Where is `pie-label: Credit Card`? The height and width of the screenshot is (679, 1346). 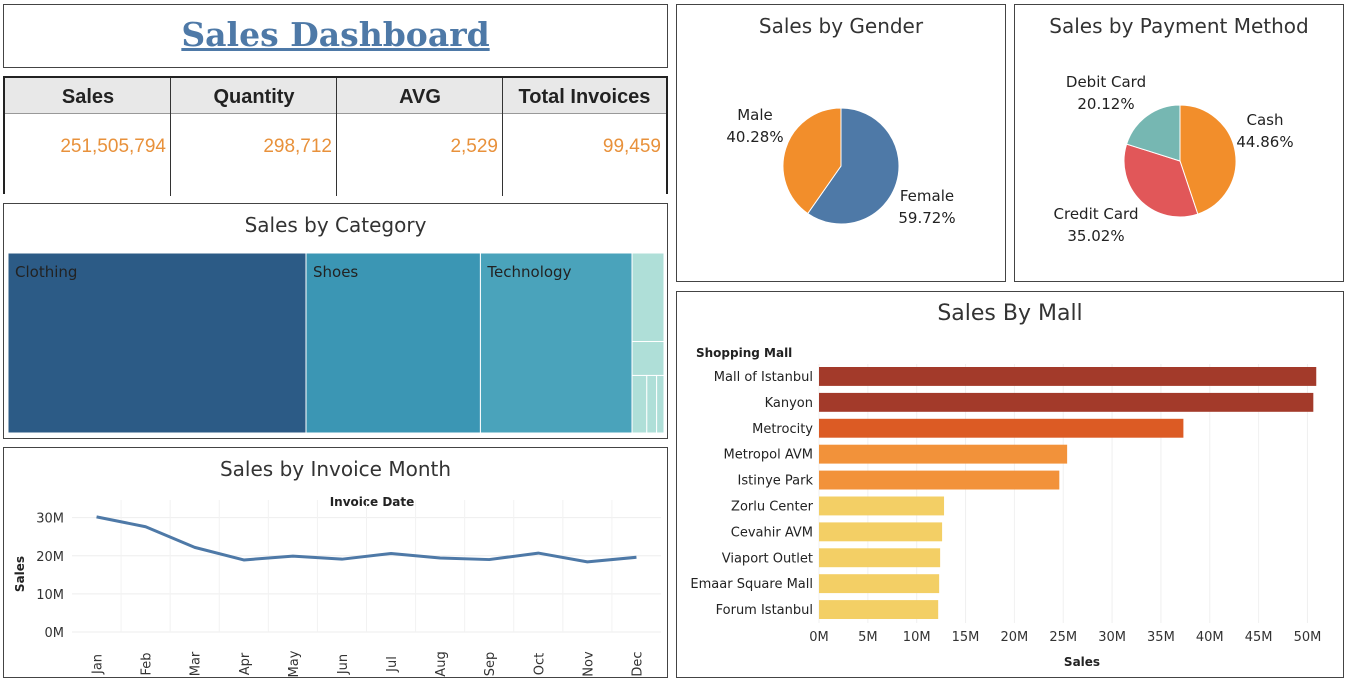
pie-label: Credit Card is located at coordinates (1096, 214).